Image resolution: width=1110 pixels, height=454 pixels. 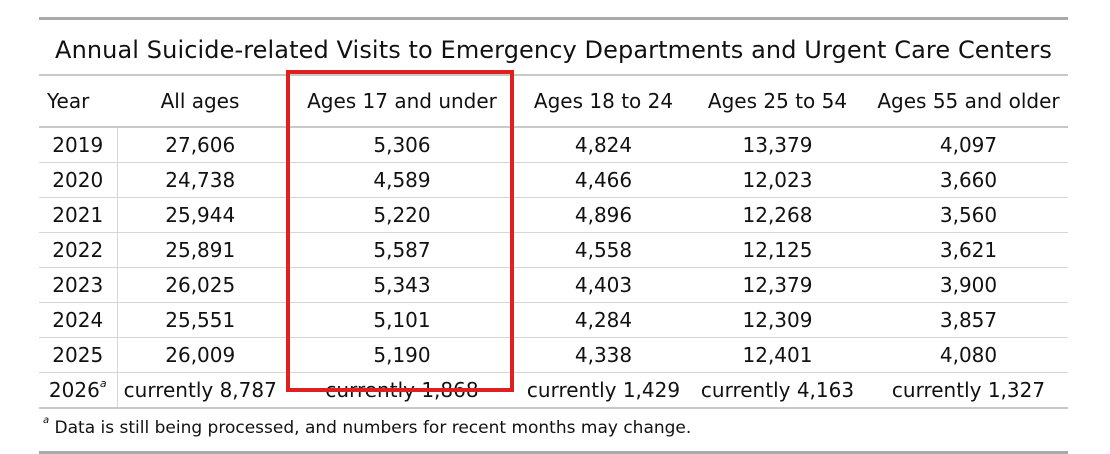 I want to click on value-cell: 25,551, so click(x=200, y=320).